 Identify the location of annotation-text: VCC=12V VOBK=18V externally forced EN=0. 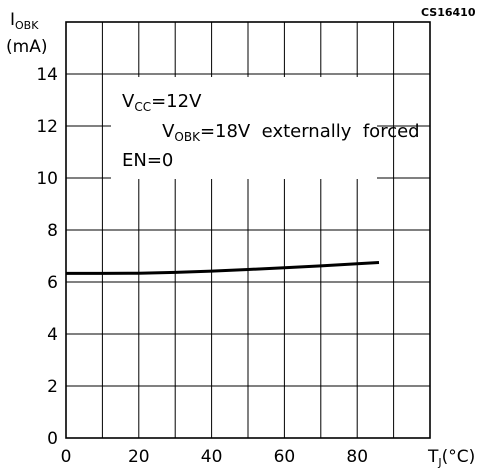
(285, 131).